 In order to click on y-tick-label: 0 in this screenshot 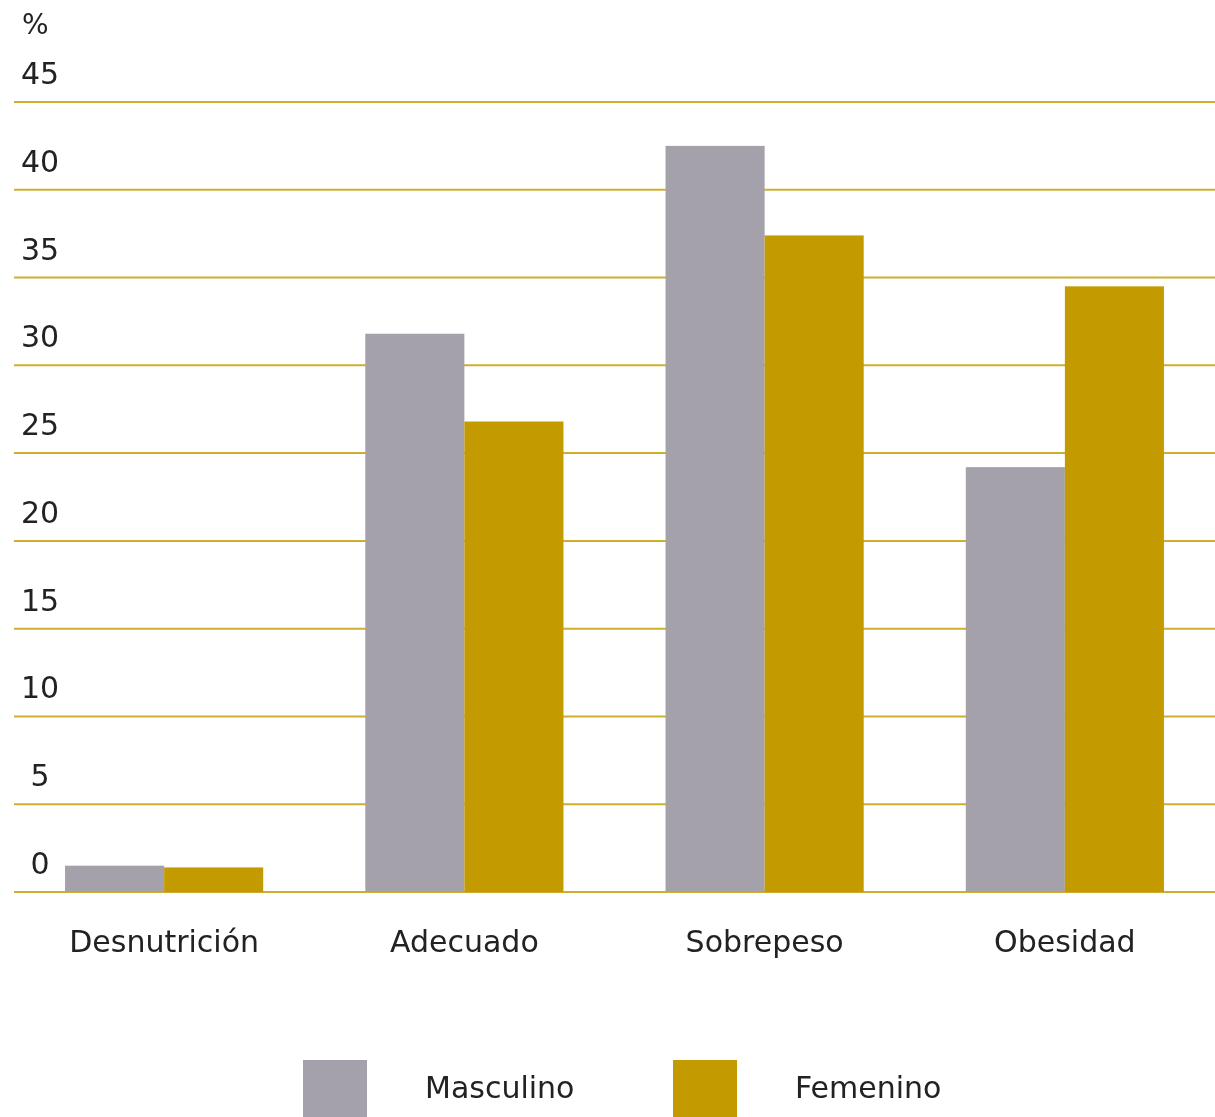, I will do `click(40, 863)`.